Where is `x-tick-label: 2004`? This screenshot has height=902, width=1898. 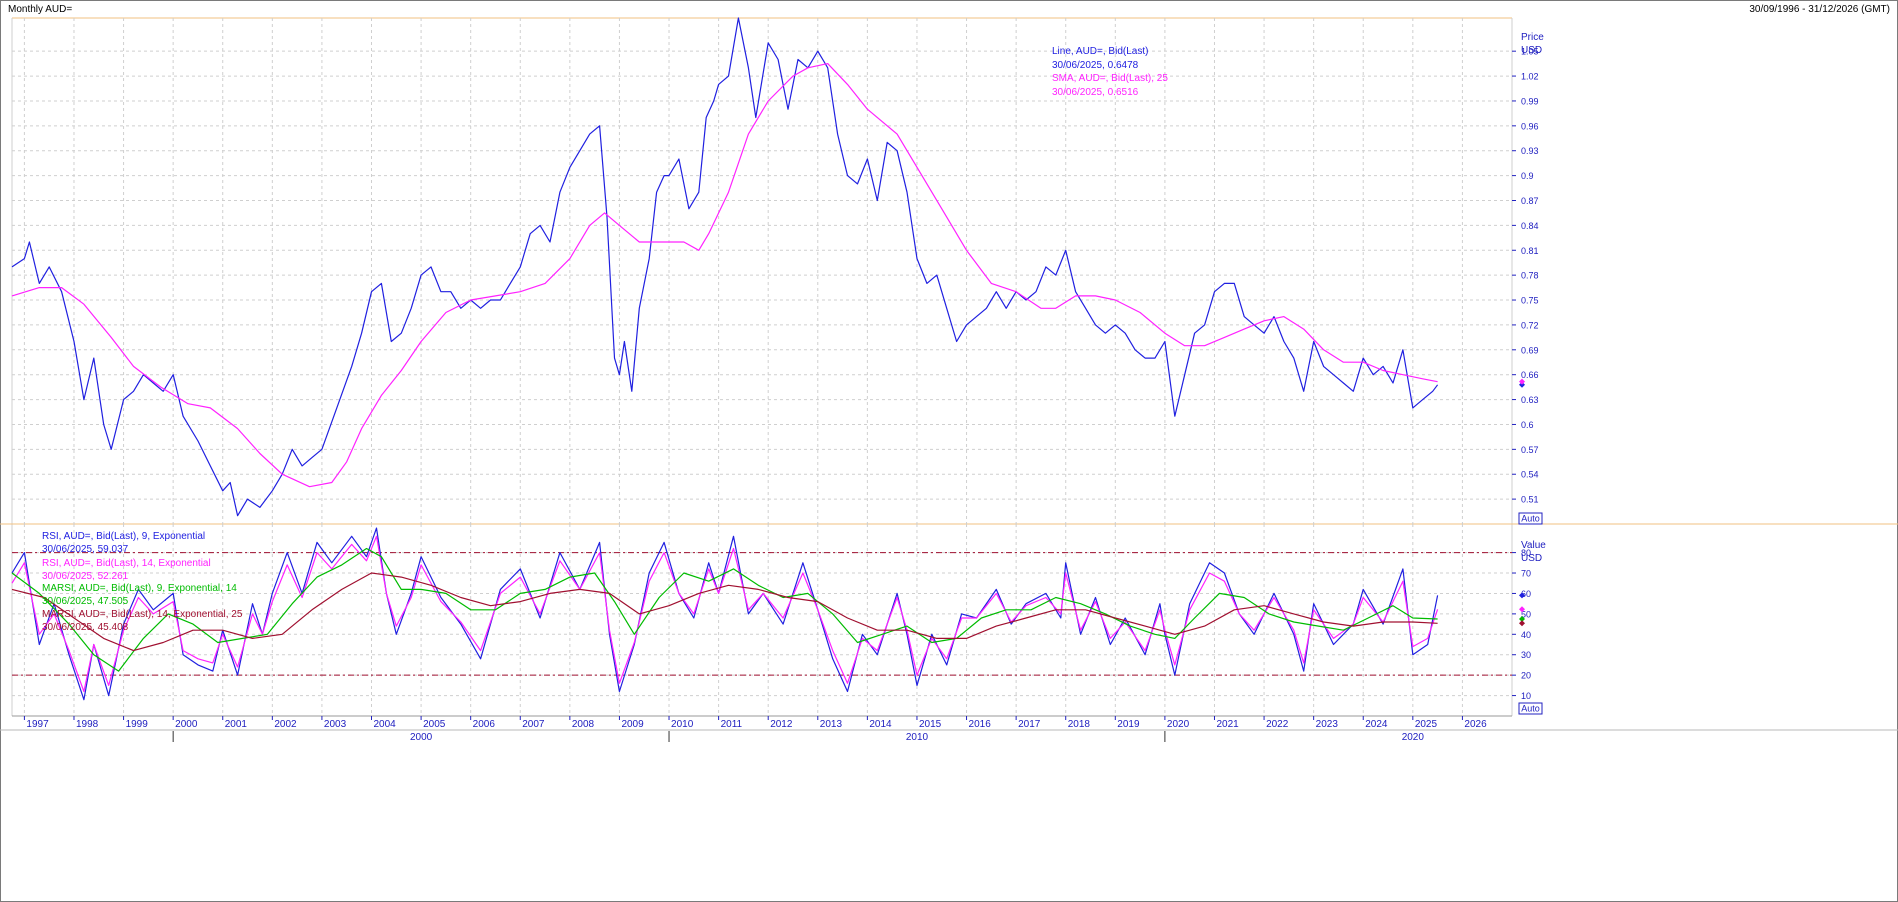 x-tick-label: 2004 is located at coordinates (385, 724).